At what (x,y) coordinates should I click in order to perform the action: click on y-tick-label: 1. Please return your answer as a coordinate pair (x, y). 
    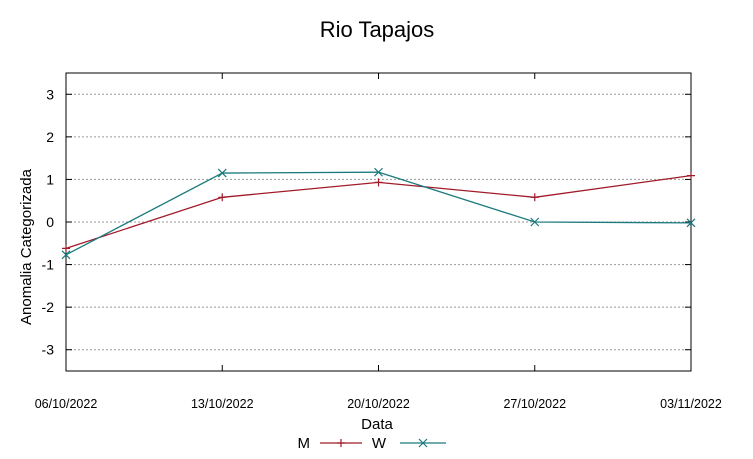
    Looking at the image, I should click on (50, 179).